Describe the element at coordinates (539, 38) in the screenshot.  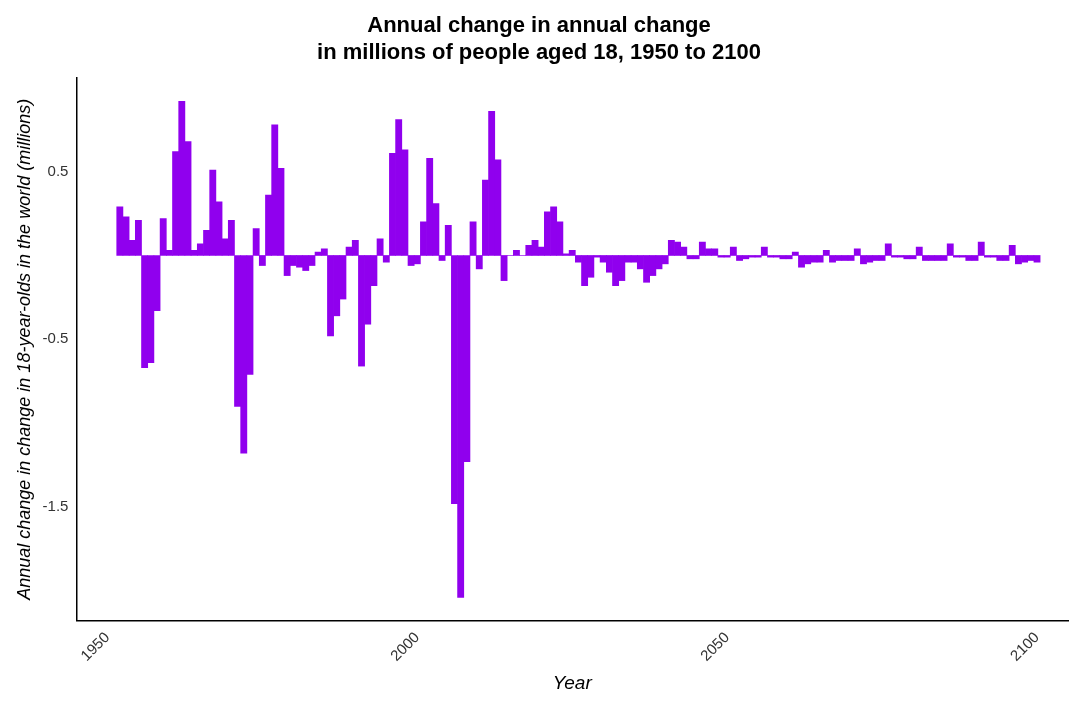
I see `chart-title: Annual change in annual change in millions of people aged 18, 1950 to 2100` at that location.